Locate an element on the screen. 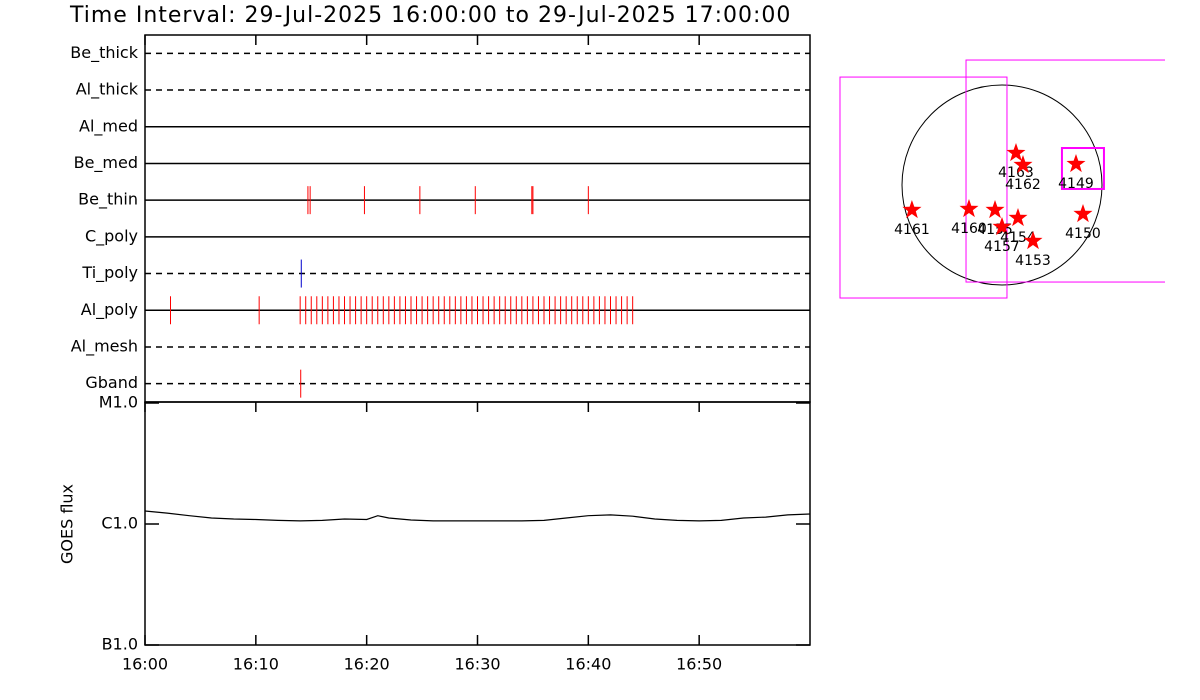 The image size is (1200, 700). x-tick-label: 16:00 is located at coordinates (145, 664).